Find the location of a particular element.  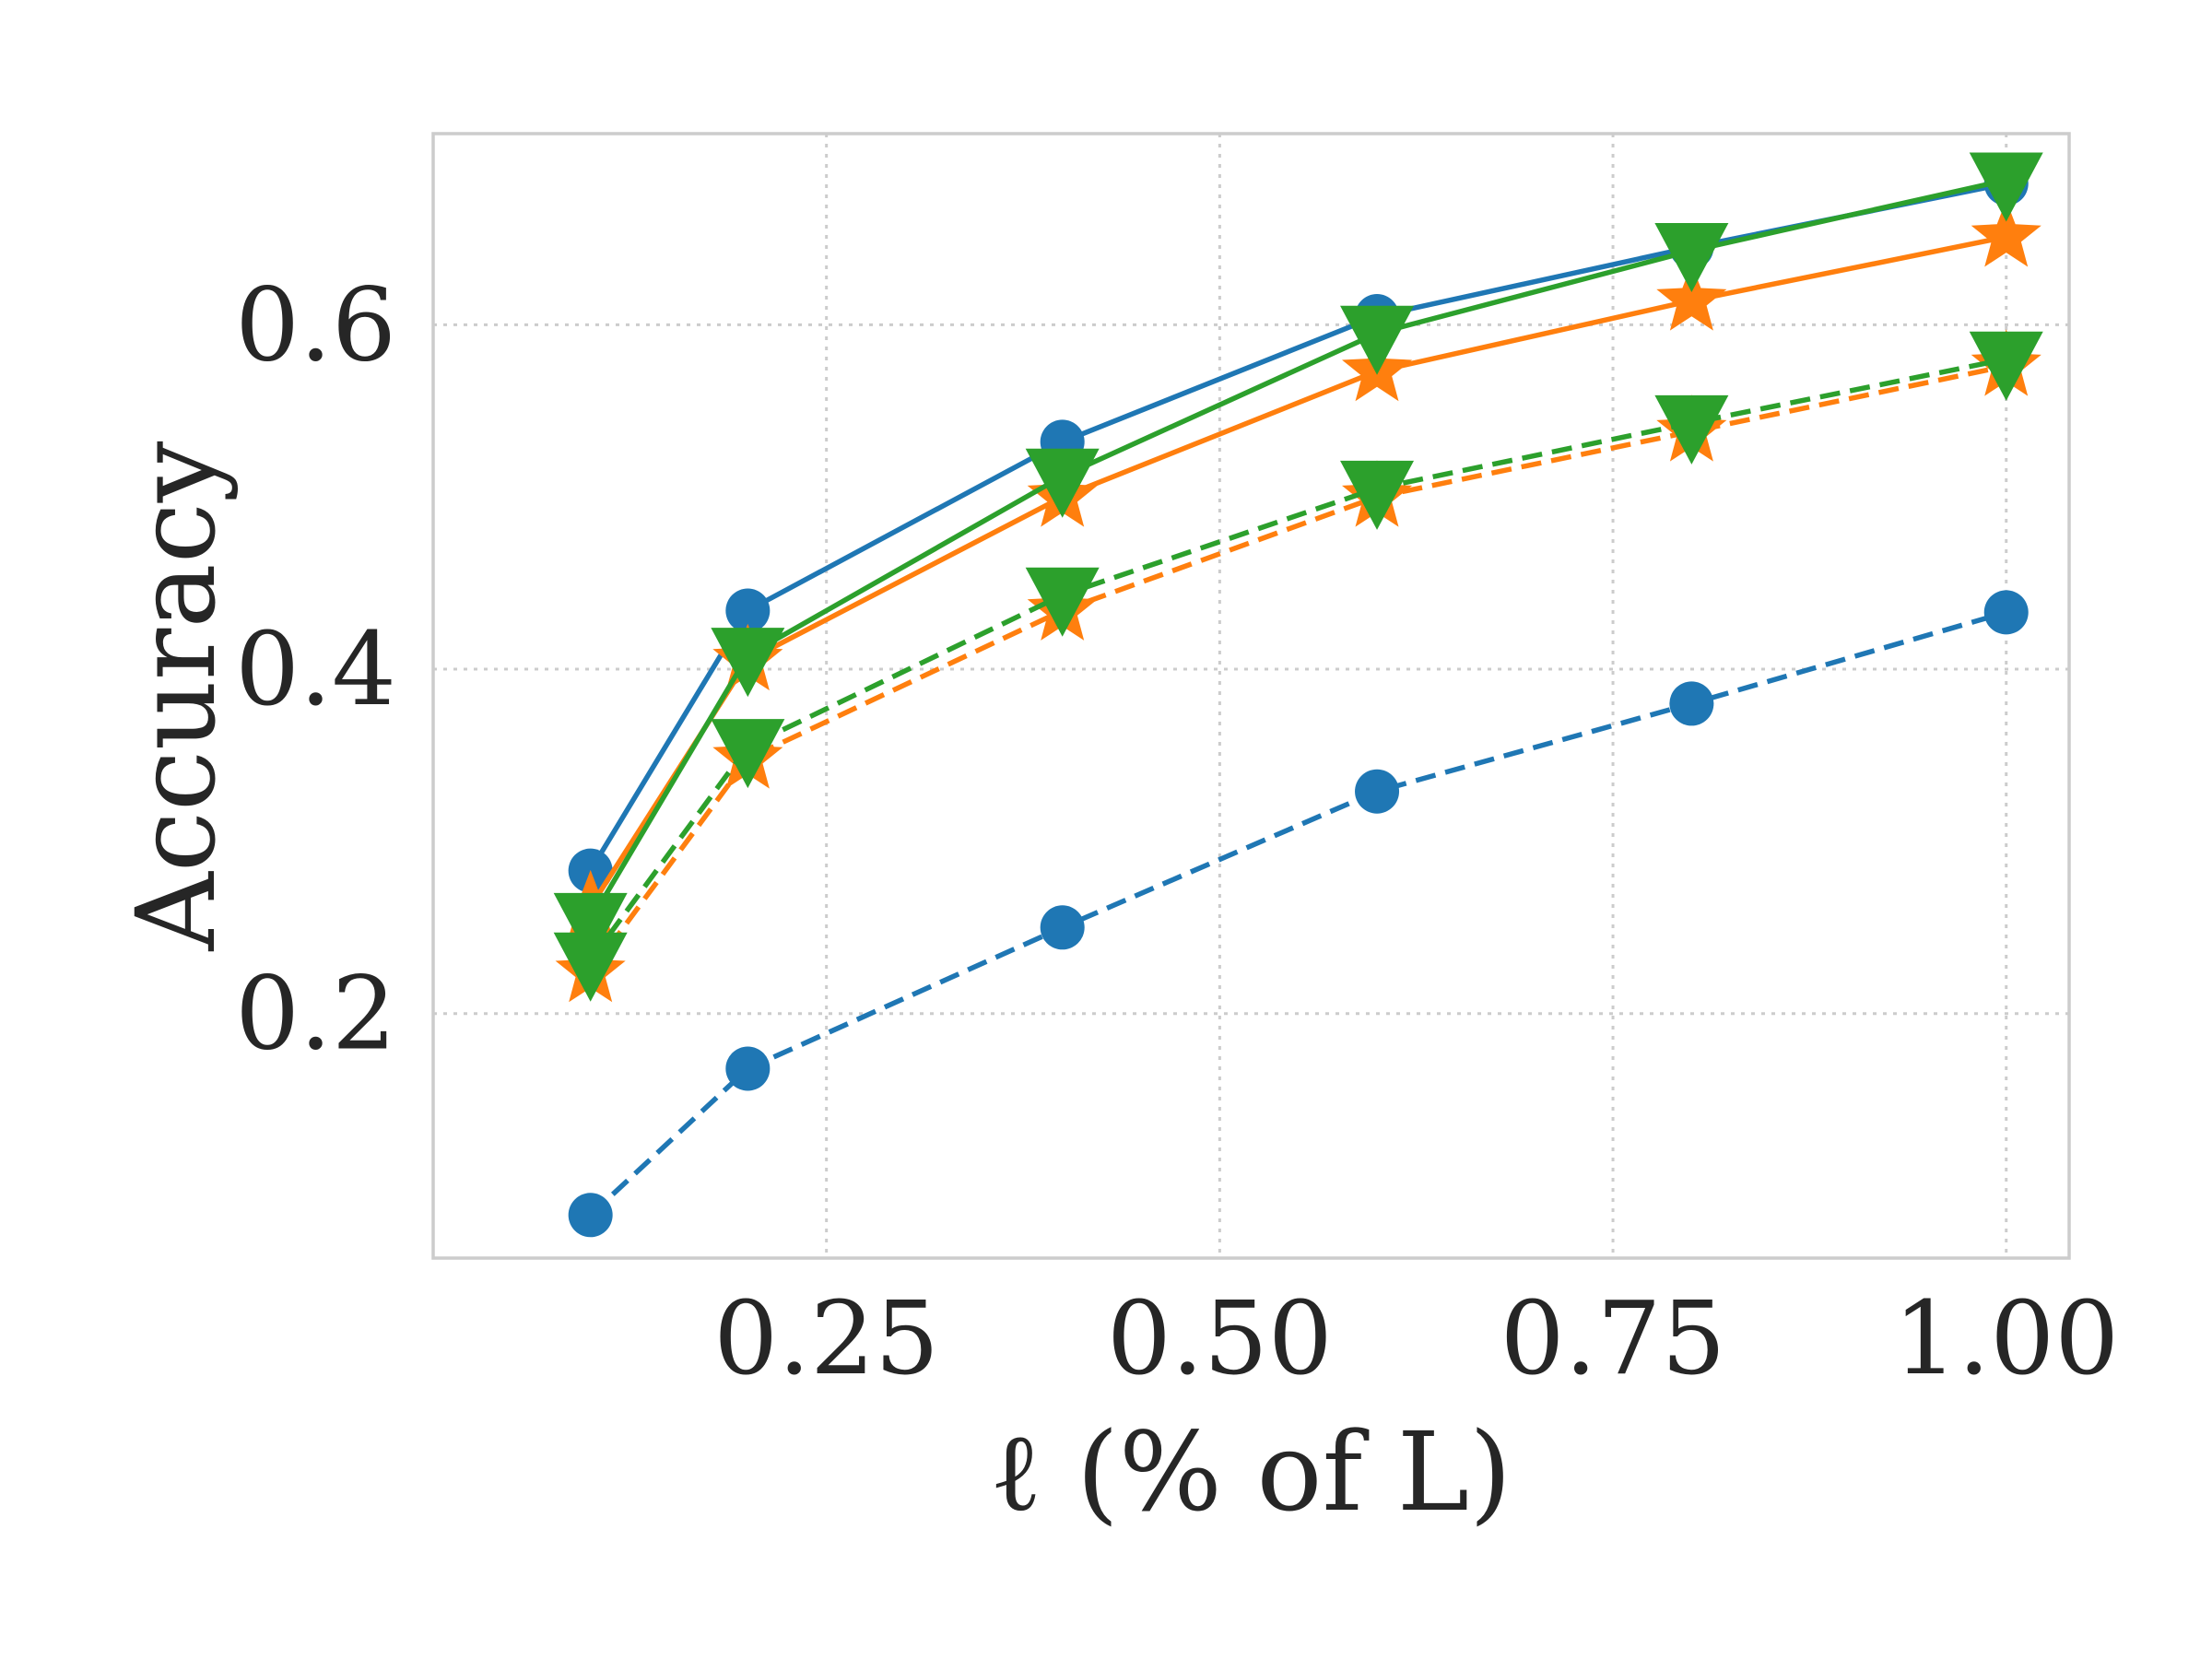

x-tick-label: 1.00 is located at coordinates (2006, 1338).